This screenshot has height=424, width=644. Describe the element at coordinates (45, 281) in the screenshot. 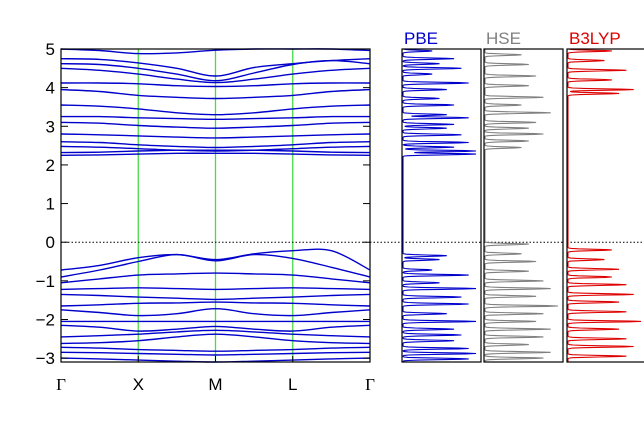

I see `y-tick-label: −1` at that location.